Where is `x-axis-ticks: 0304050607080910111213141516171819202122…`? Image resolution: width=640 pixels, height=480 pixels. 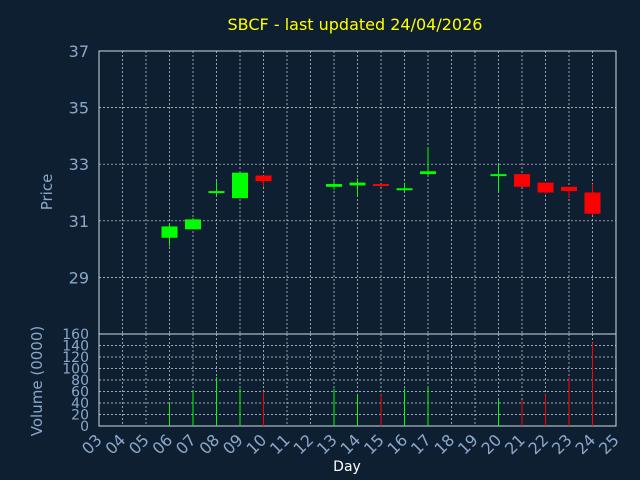
x-axis-ticks: 0304050607080910111213141516171819202122… is located at coordinates (350, 444).